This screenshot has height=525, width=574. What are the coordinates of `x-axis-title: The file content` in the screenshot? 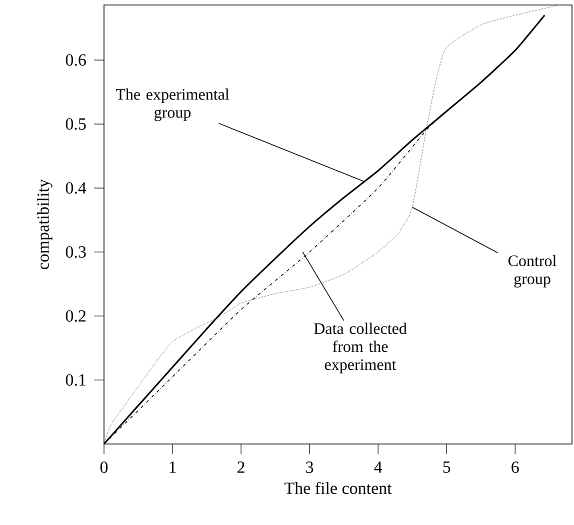 It's located at (338, 488).